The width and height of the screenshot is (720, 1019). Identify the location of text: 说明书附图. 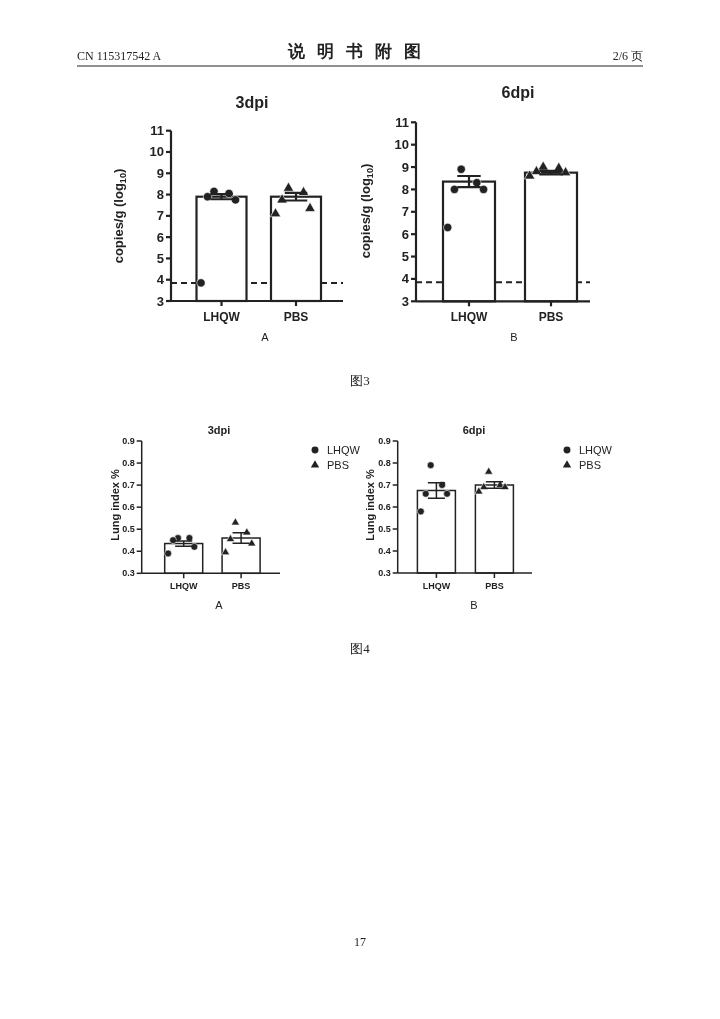
(359, 51).